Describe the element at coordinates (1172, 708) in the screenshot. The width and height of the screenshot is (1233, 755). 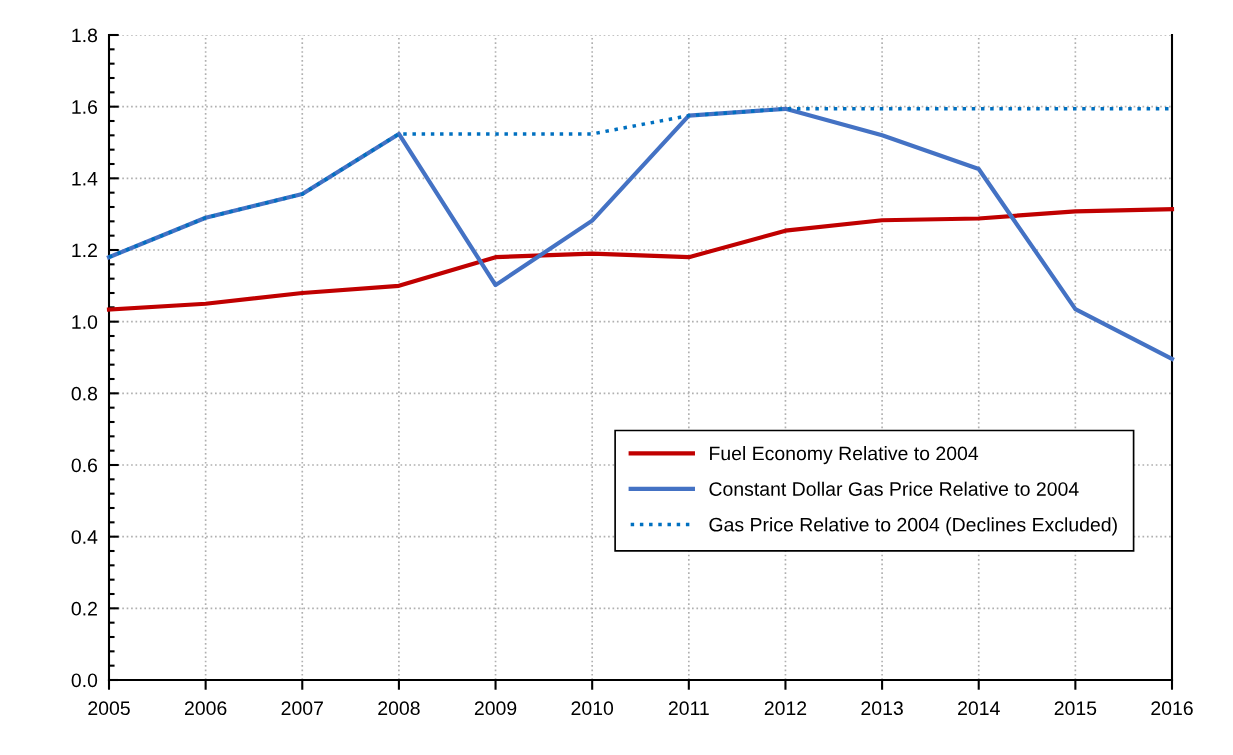
I see `x-tick-label: 2016` at that location.